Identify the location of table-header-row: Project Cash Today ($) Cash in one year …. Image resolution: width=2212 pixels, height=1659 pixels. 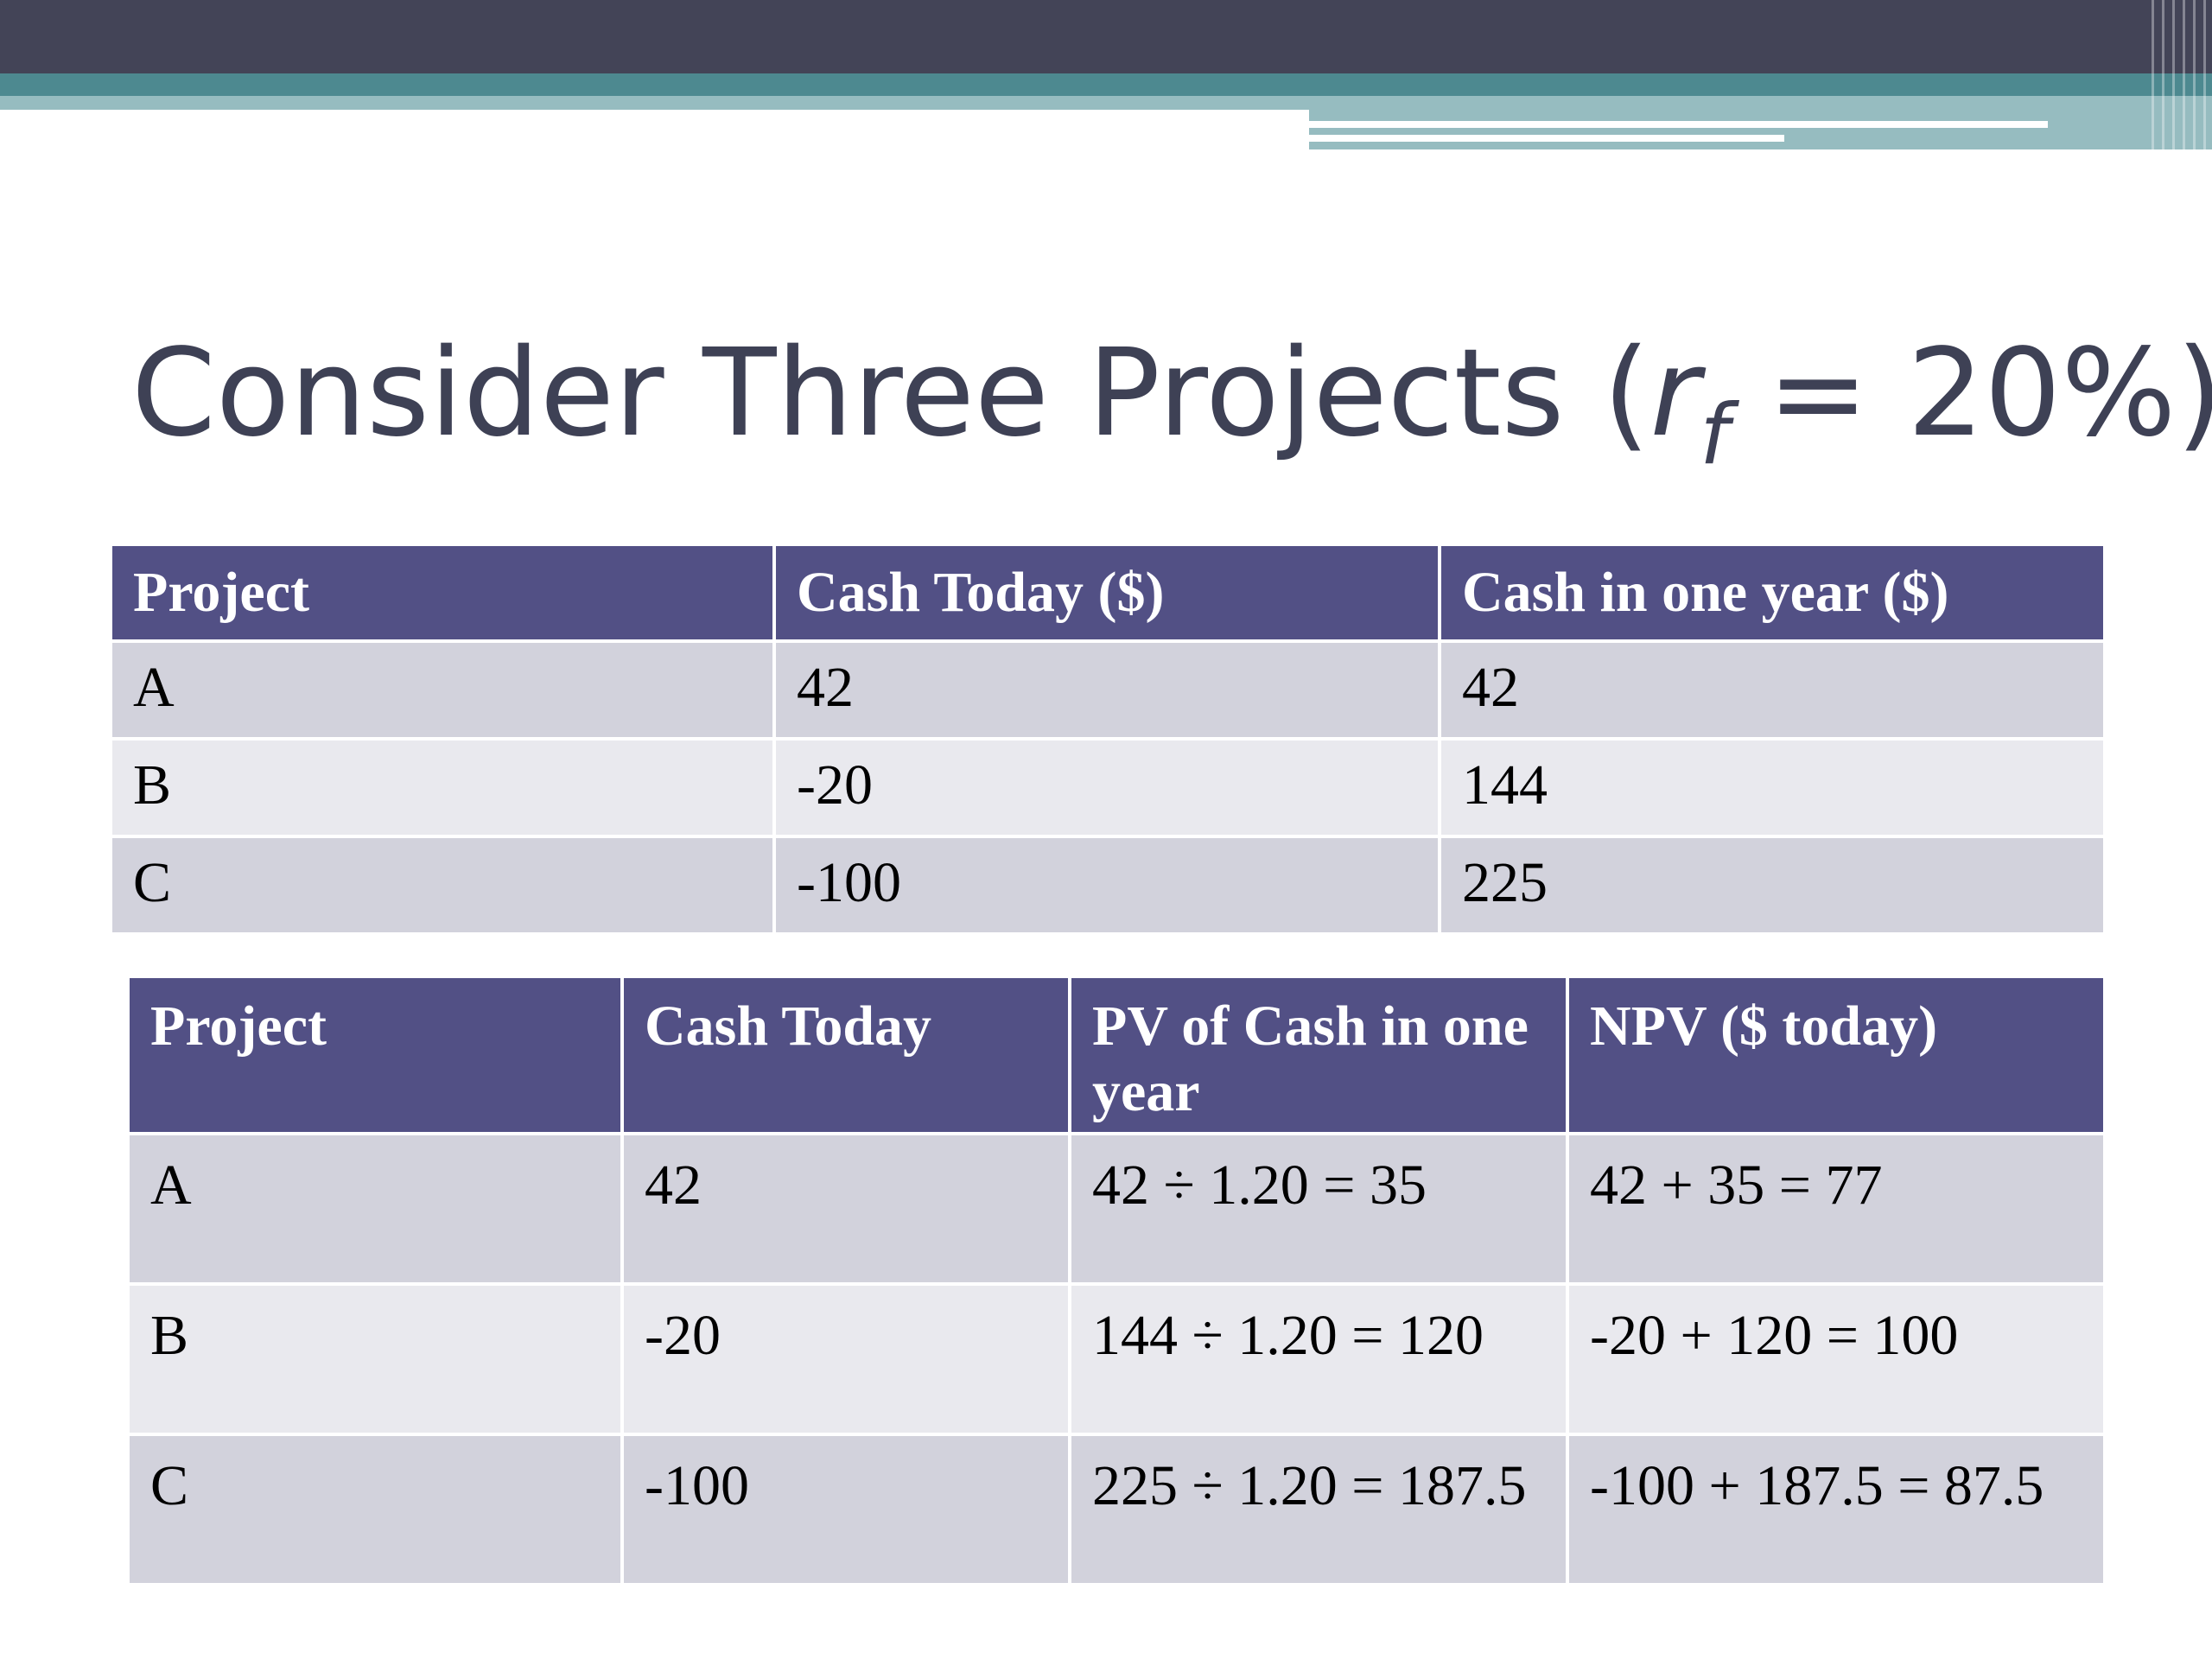
(1108, 593).